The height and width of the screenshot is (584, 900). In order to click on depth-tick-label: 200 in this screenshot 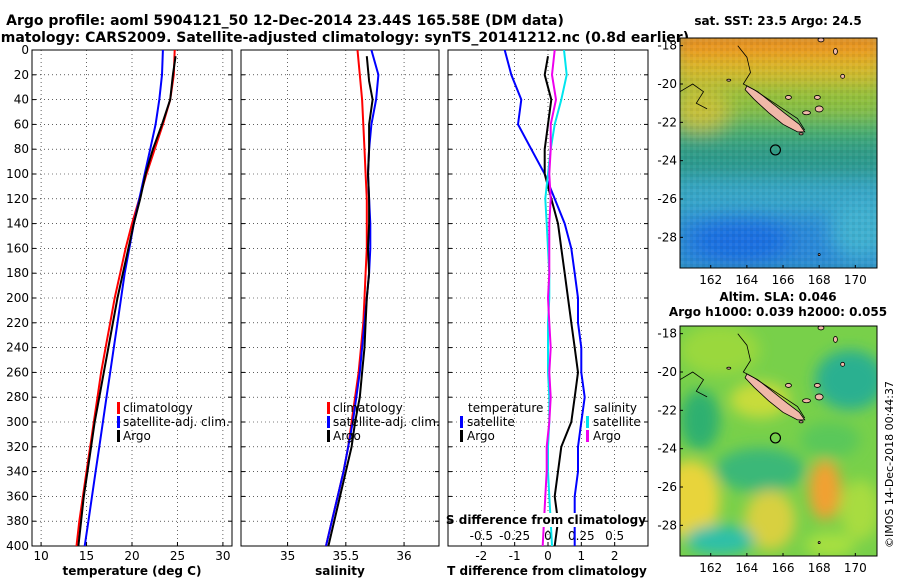, I will do `click(17, 298)`.